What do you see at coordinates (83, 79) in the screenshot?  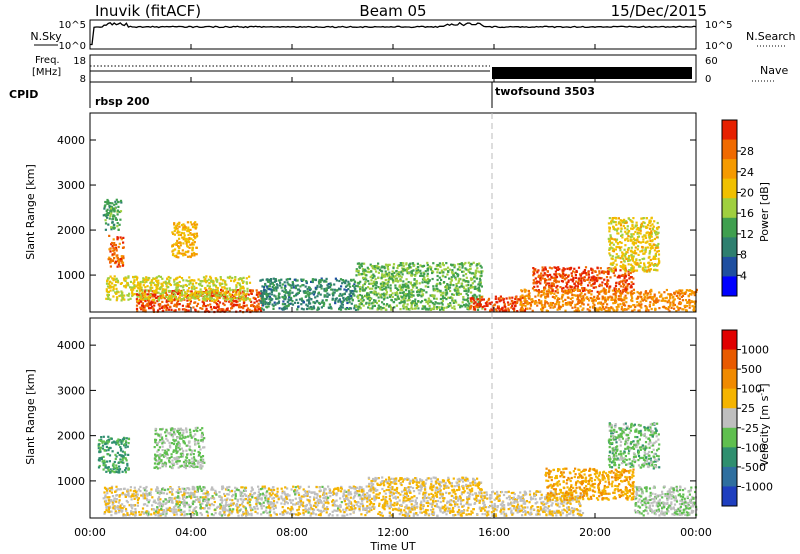 I see `freq-tick-bottom: 8` at bounding box center [83, 79].